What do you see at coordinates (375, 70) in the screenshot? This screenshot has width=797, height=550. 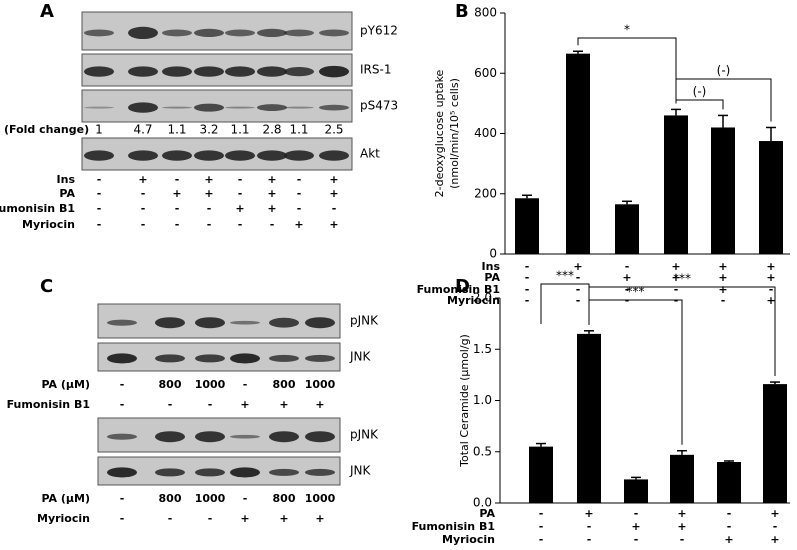 I see `blot-label: IRS-1` at bounding box center [375, 70].